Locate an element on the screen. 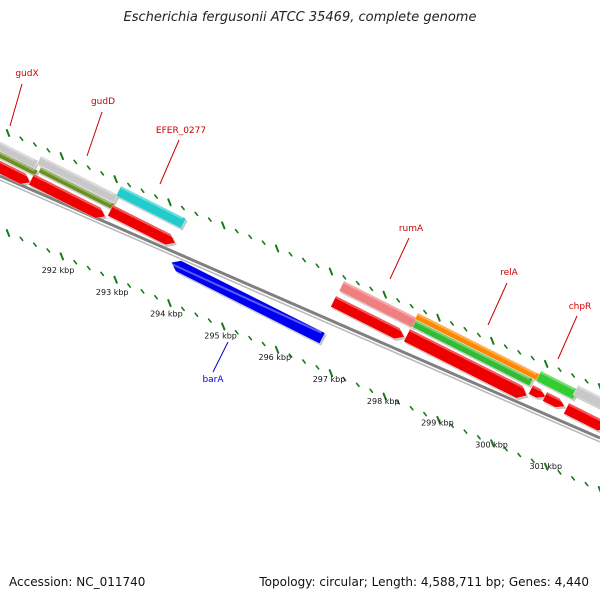  gene-label-gudX: gudX is located at coordinates (26, 74).